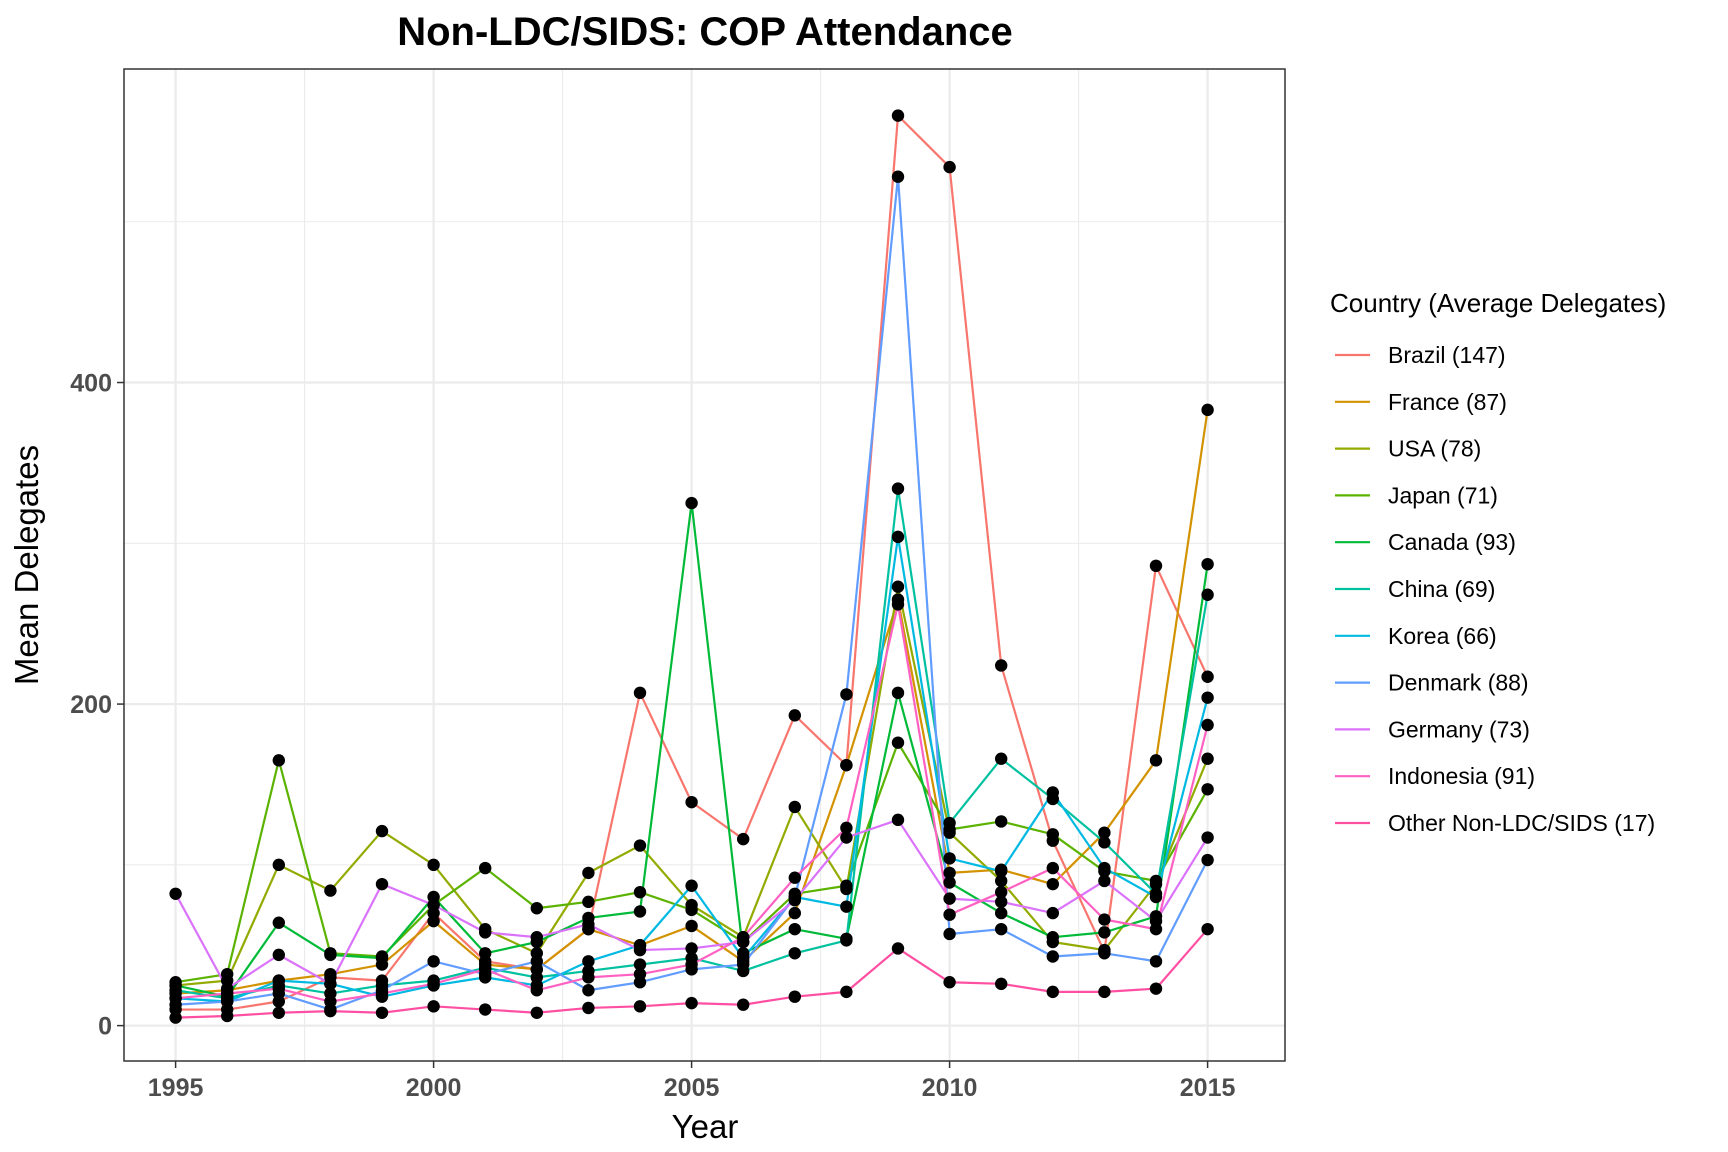 The width and height of the screenshot is (1728, 1152). I want to click on x-tick-label: 1995, so click(176, 1088).